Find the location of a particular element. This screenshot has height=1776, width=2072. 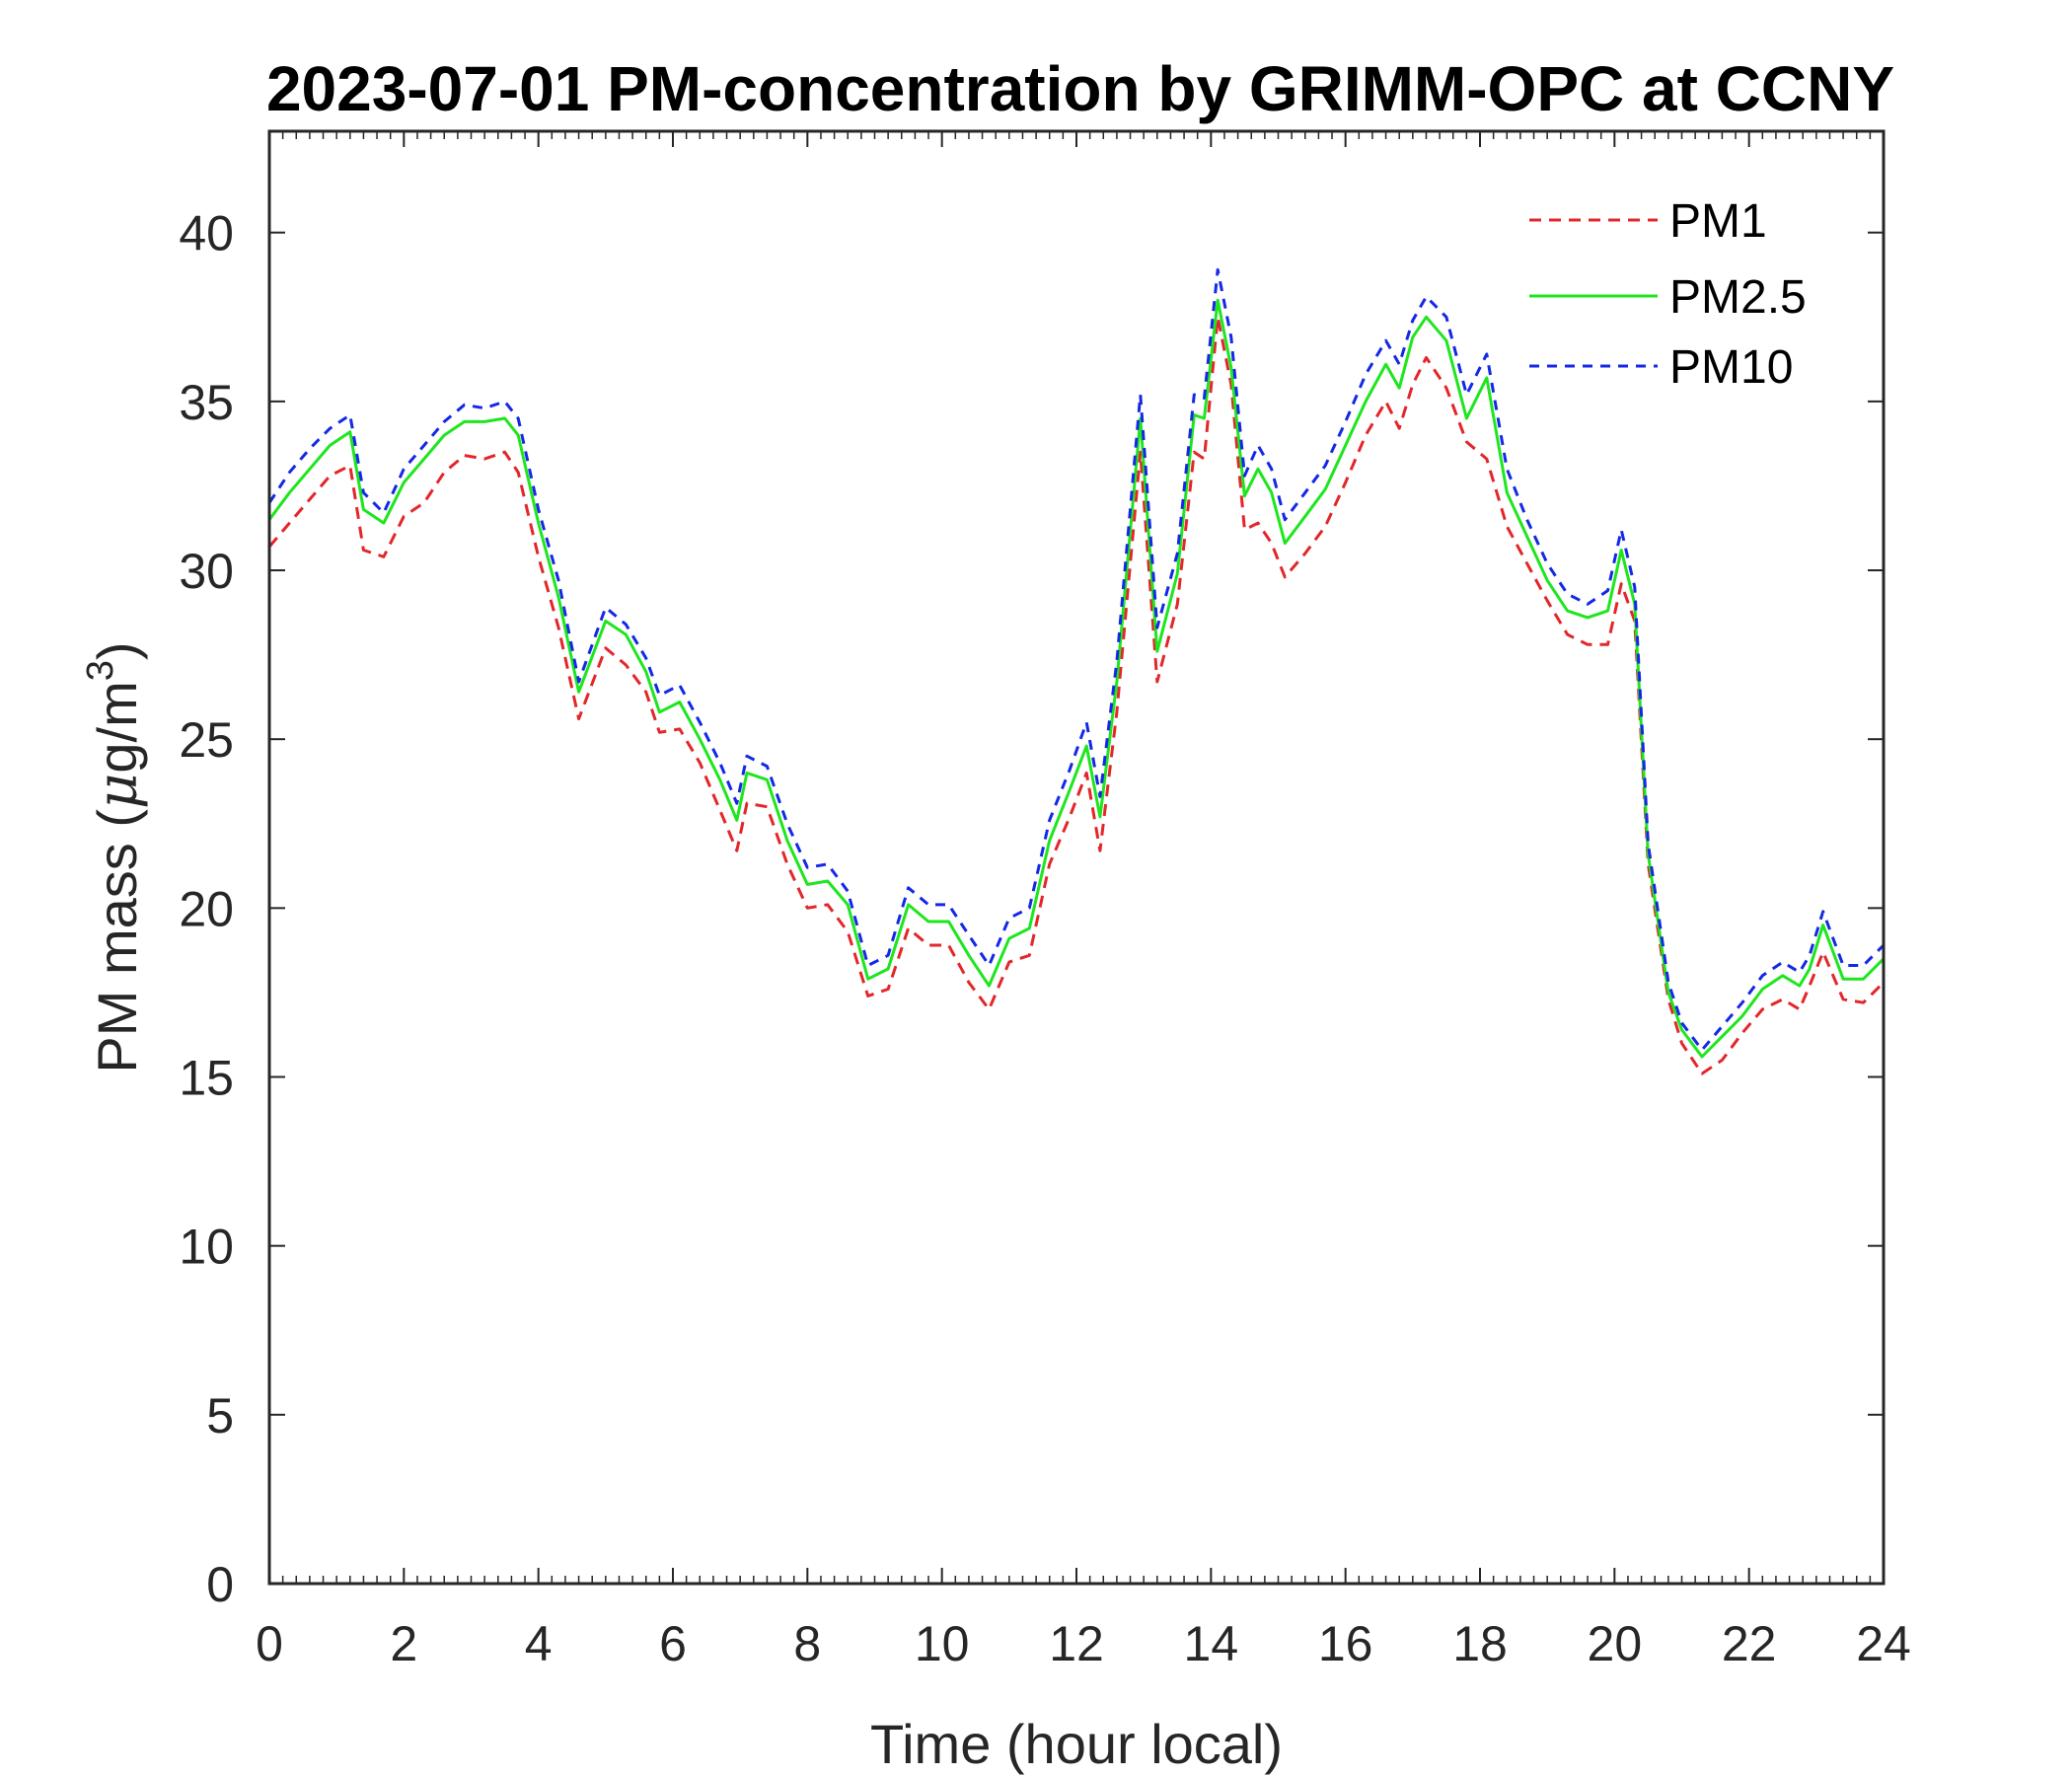

y-tick-label: 15 is located at coordinates (206, 1078).